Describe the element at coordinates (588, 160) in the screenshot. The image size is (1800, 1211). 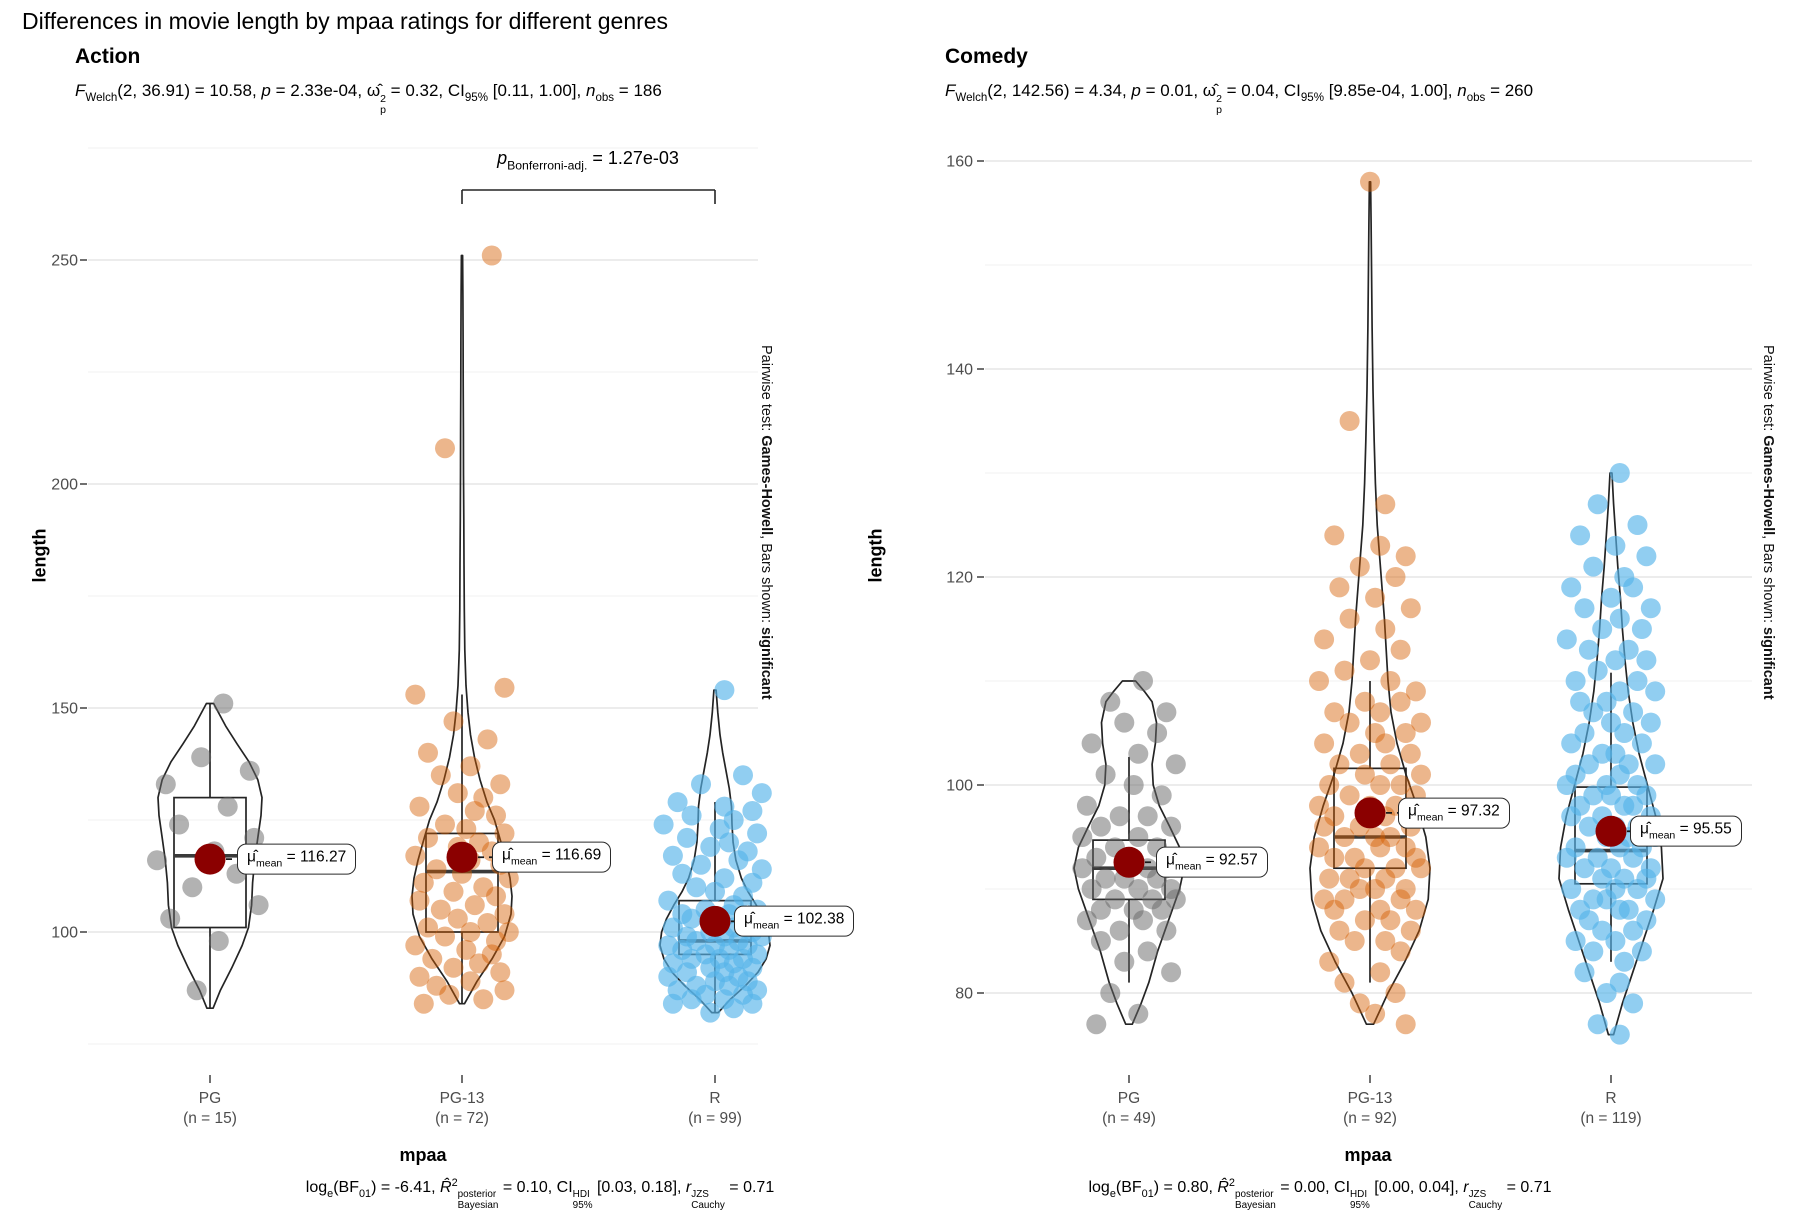
I see `significance-bracket-label: pBonferroni-adj. = 1.27e-03` at that location.